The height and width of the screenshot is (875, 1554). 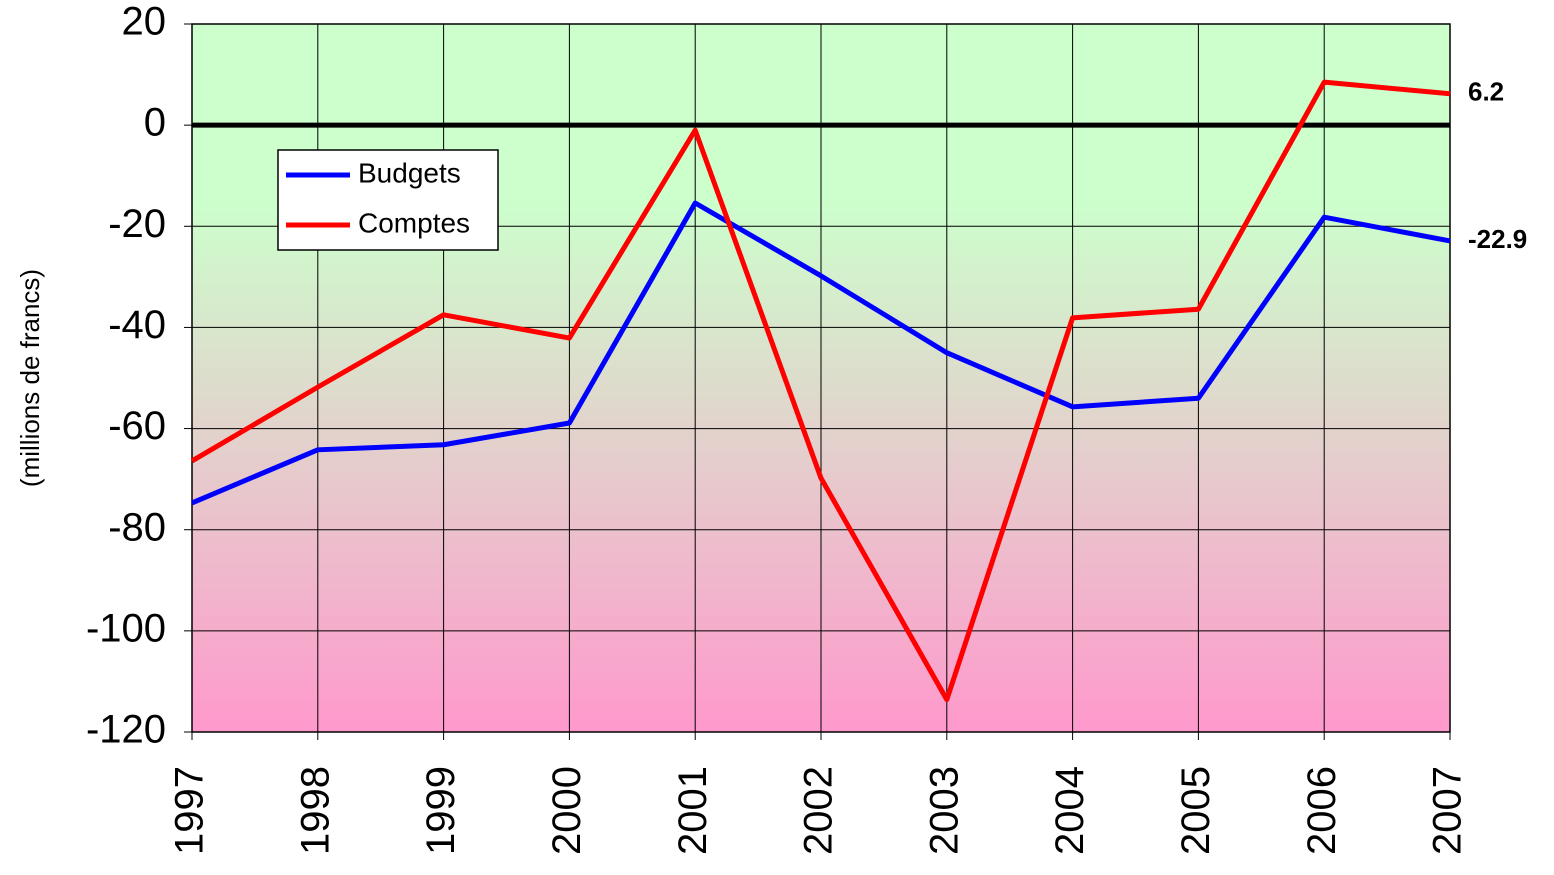 I want to click on y-tick-label: -100, so click(x=126, y=628).